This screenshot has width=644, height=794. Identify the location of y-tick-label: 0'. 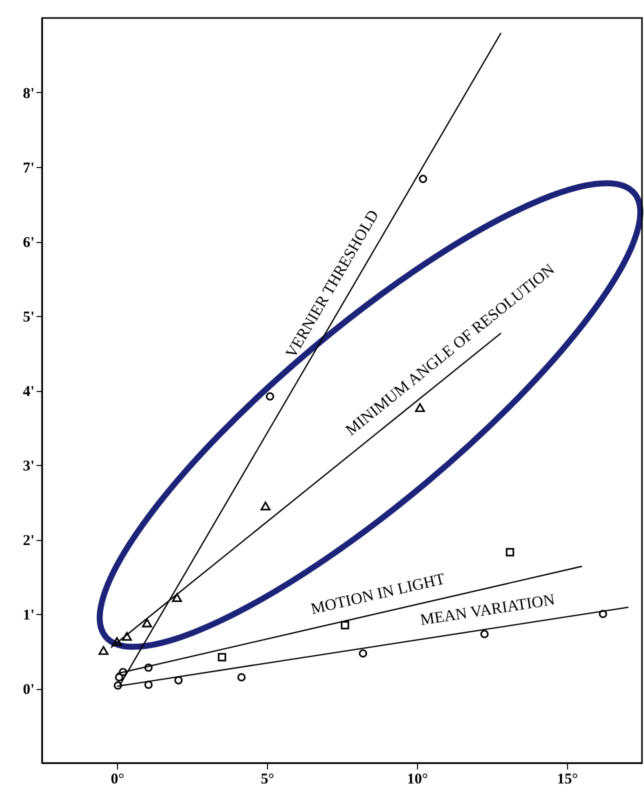
(28, 690).